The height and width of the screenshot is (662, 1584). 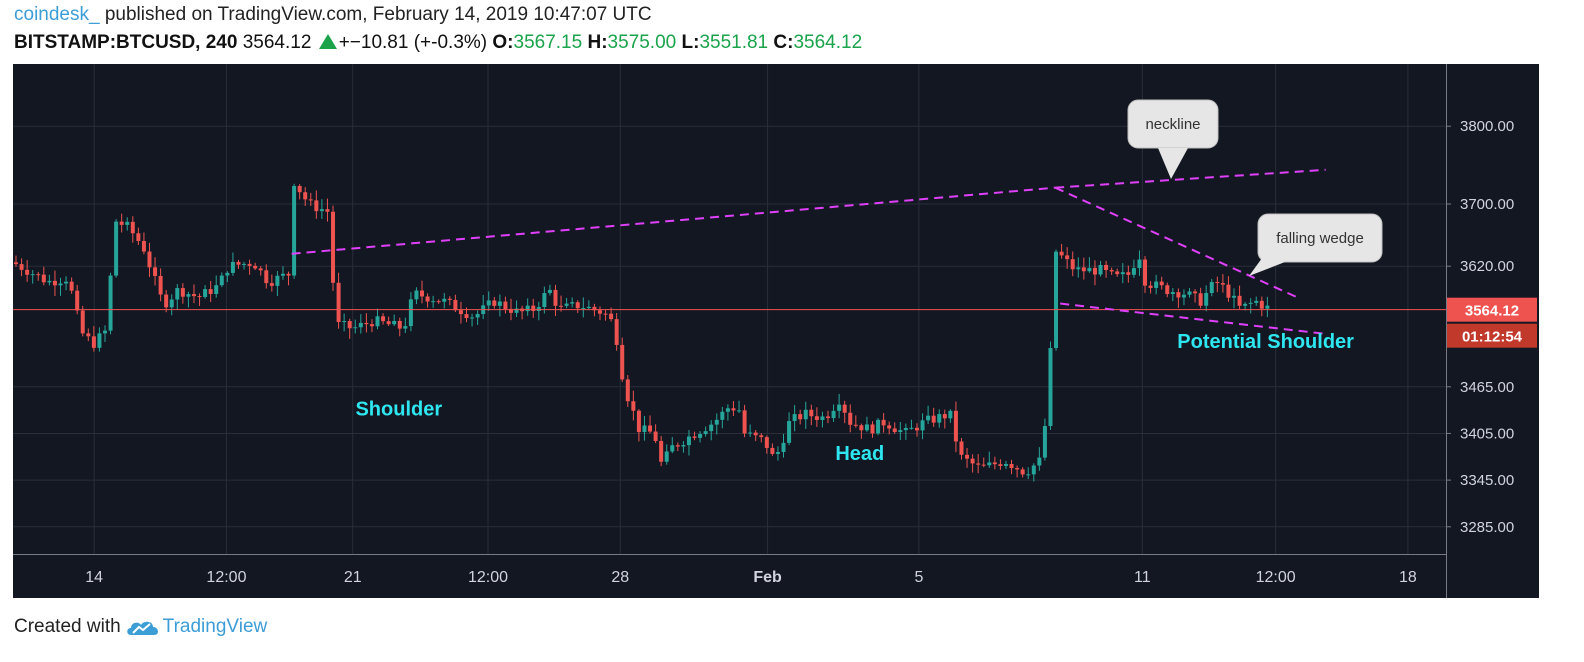 What do you see at coordinates (1142, 577) in the screenshot?
I see `x-tick-label: 11` at bounding box center [1142, 577].